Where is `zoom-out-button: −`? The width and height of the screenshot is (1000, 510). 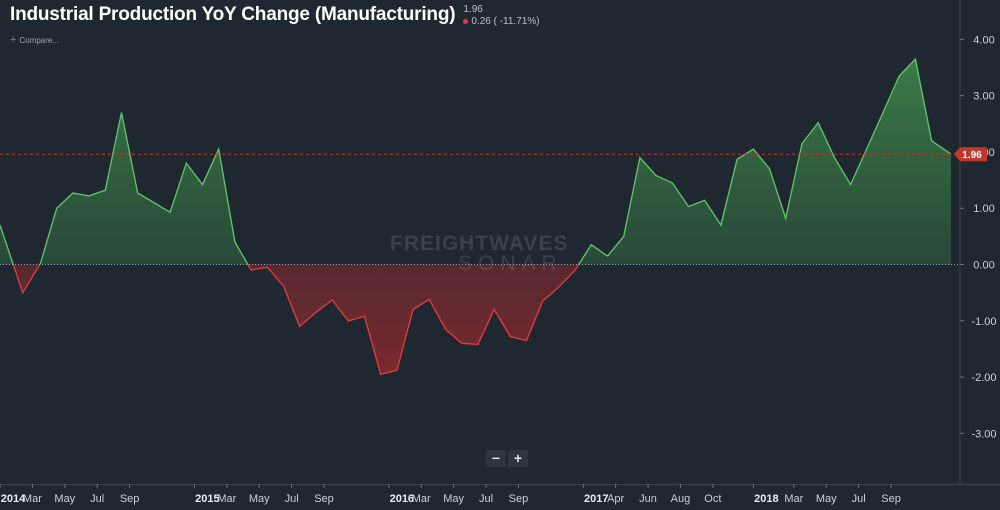 zoom-out-button: − is located at coordinates (496, 458).